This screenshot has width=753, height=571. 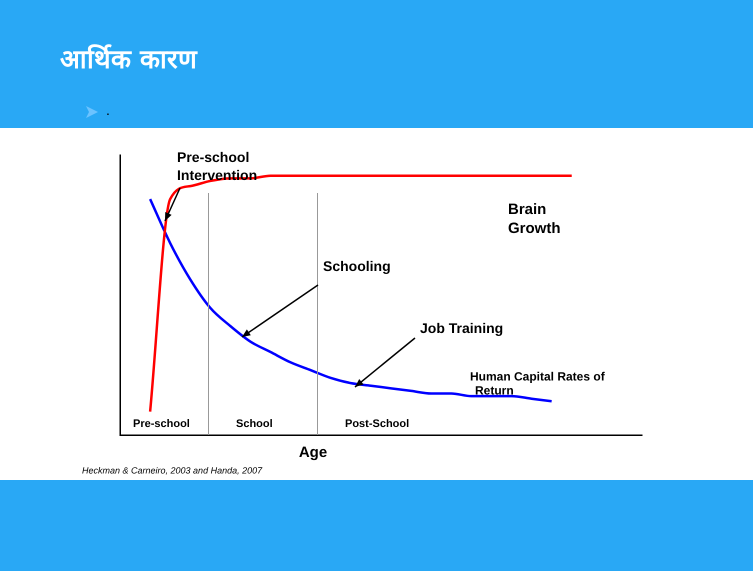 What do you see at coordinates (217, 165) in the screenshot?
I see `annotation: Pre-school Intervention` at bounding box center [217, 165].